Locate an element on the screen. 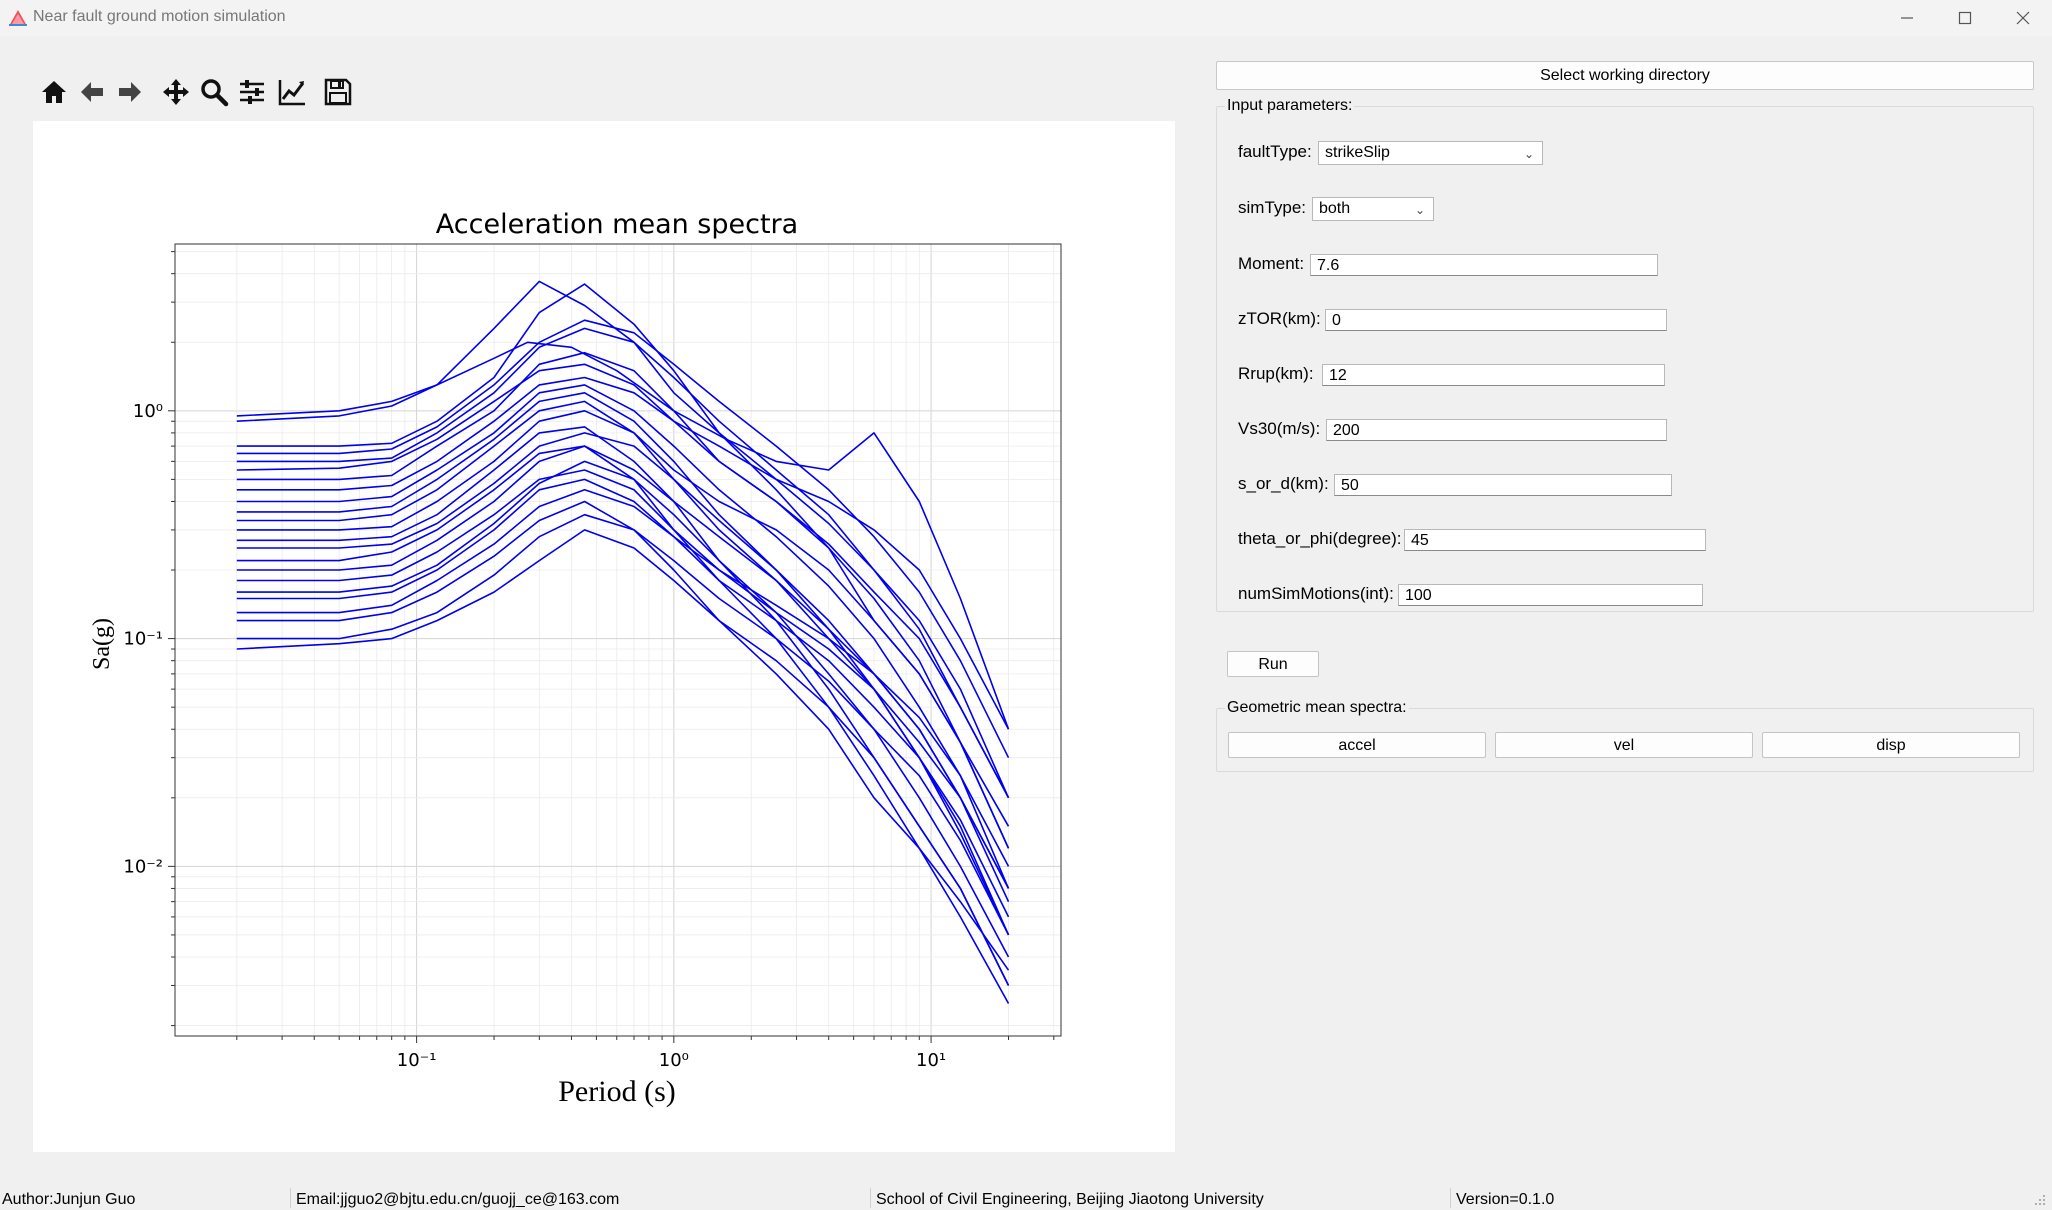 The height and width of the screenshot is (1210, 2052). theta-or-phi-input: 45 is located at coordinates (1555, 540).